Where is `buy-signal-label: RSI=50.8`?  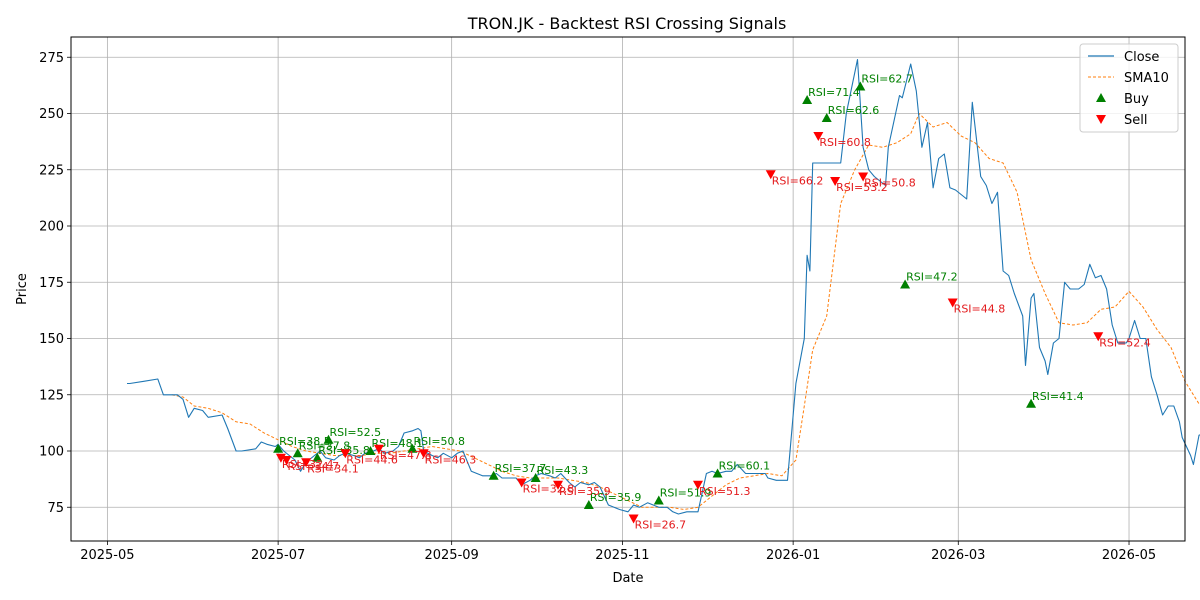 buy-signal-label: RSI=50.8 is located at coordinates (439, 441).